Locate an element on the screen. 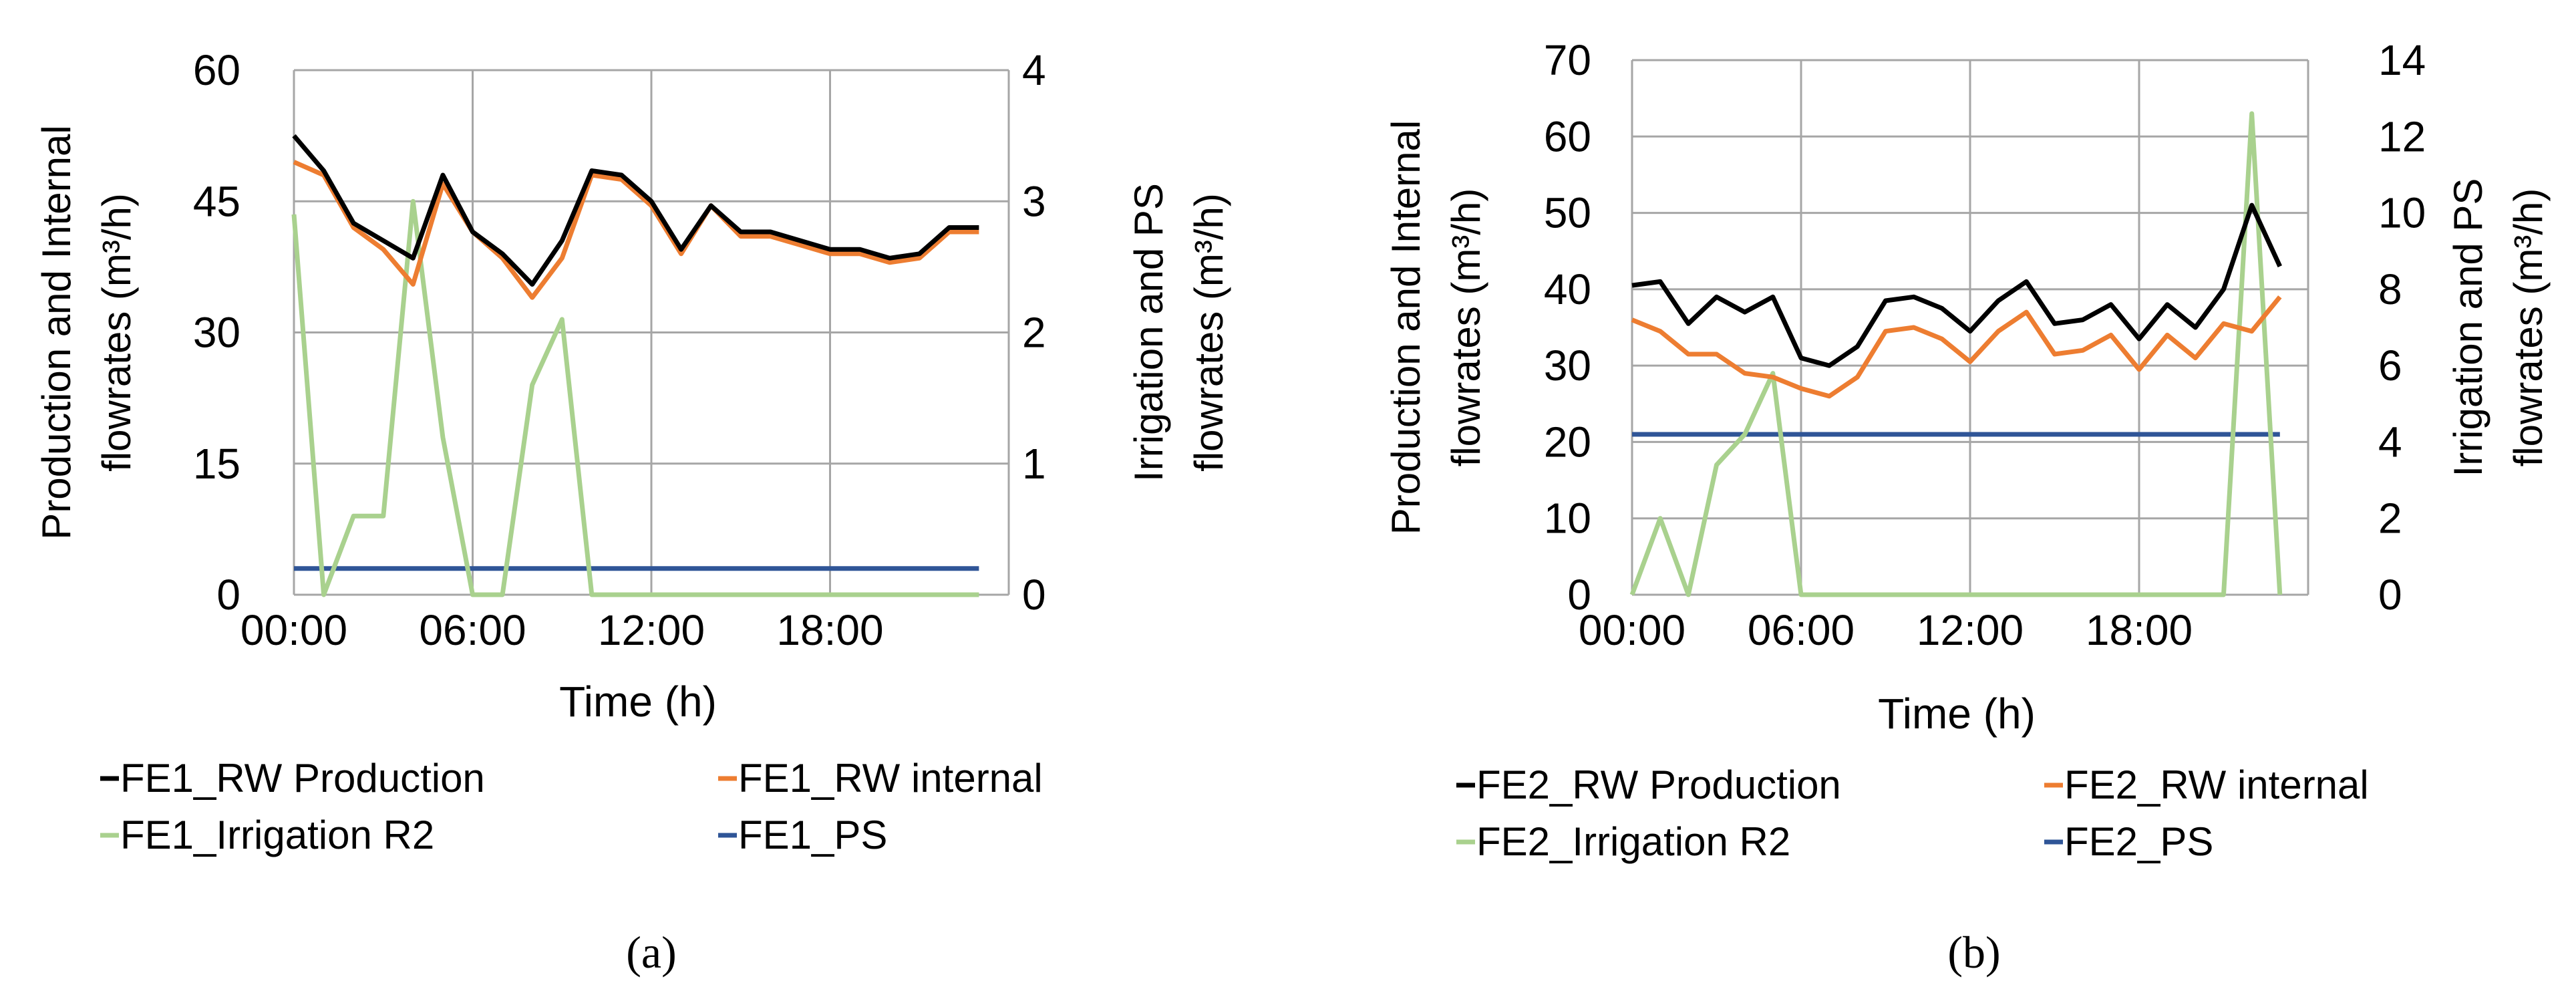 This screenshot has width=2576, height=995. legend-label: FE2_Irrigation R2 is located at coordinates (1633, 841).